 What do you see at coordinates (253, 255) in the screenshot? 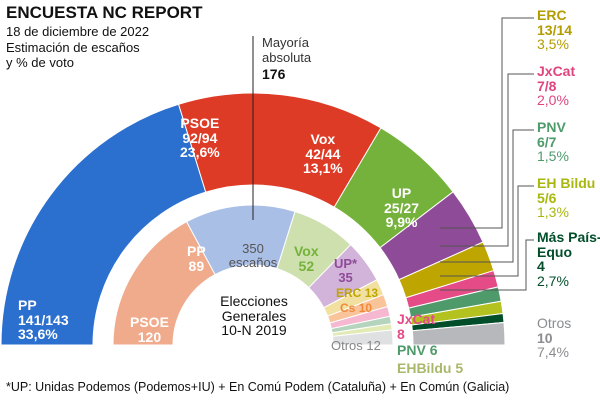
I see `total-seats-label: 350 escaños` at bounding box center [253, 255].